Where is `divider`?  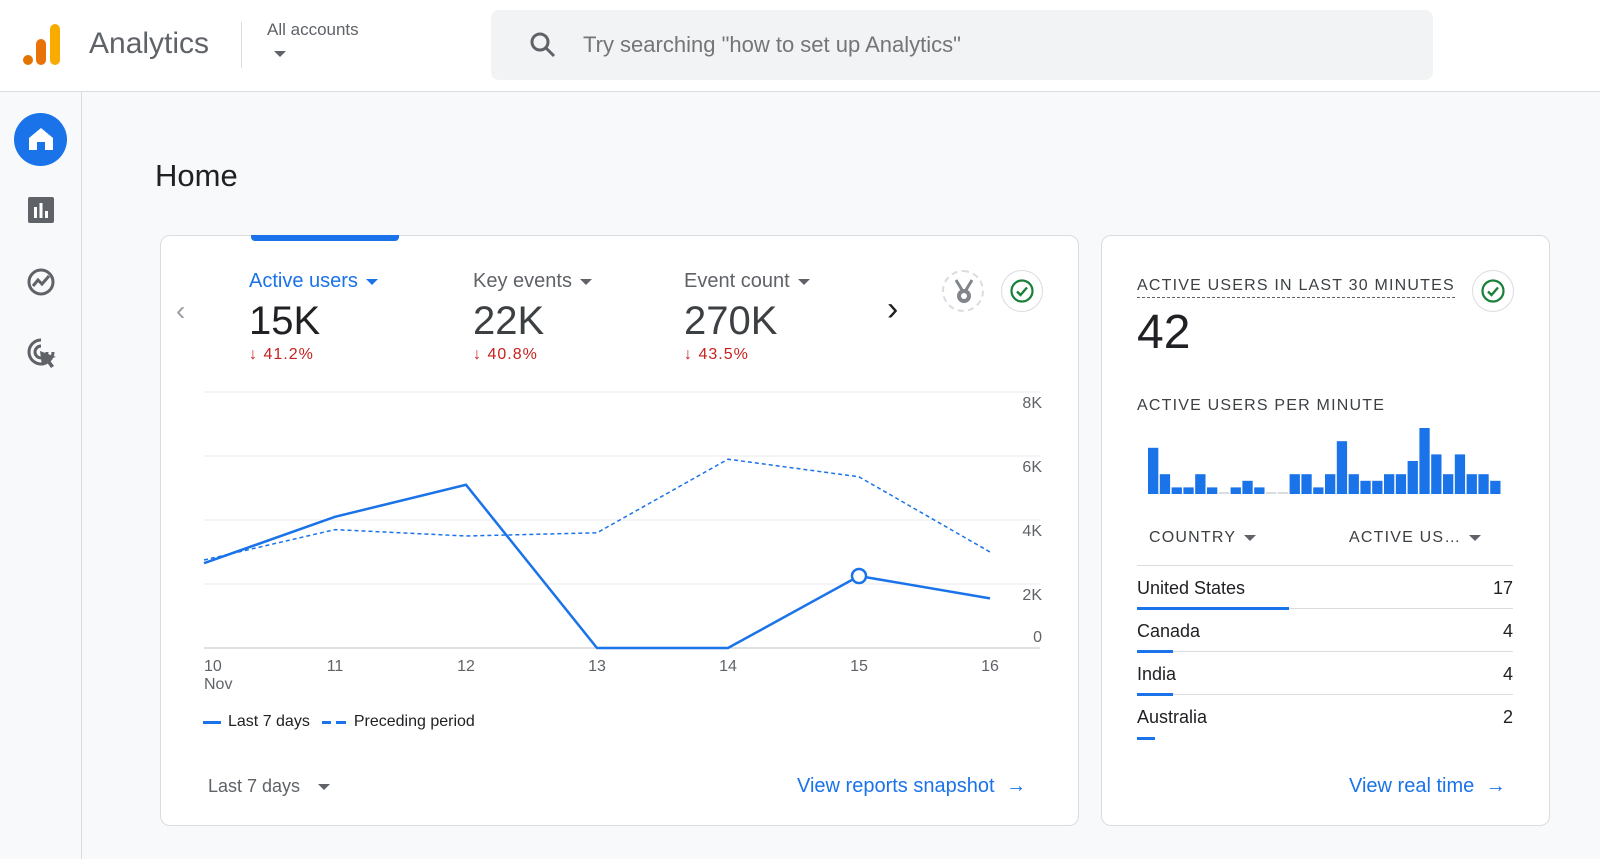
divider is located at coordinates (241, 45).